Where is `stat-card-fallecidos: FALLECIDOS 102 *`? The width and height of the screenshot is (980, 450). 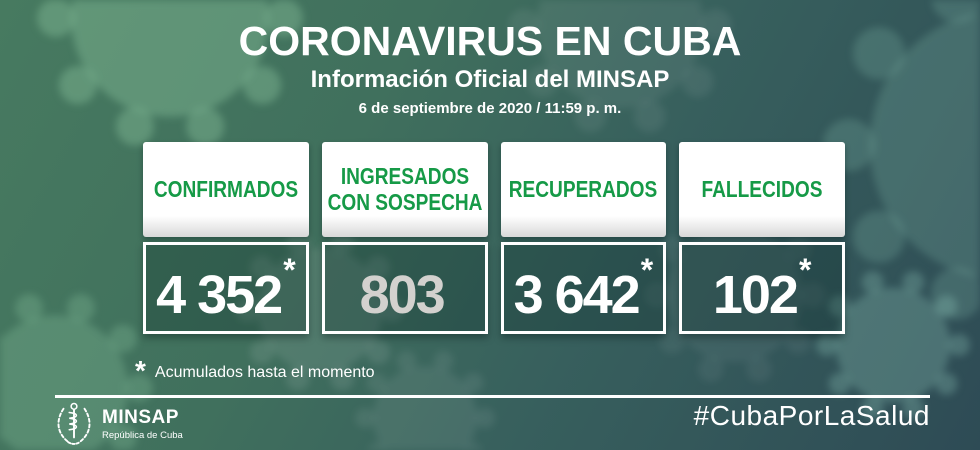 stat-card-fallecidos: FALLECIDOS 102 * is located at coordinates (762, 238).